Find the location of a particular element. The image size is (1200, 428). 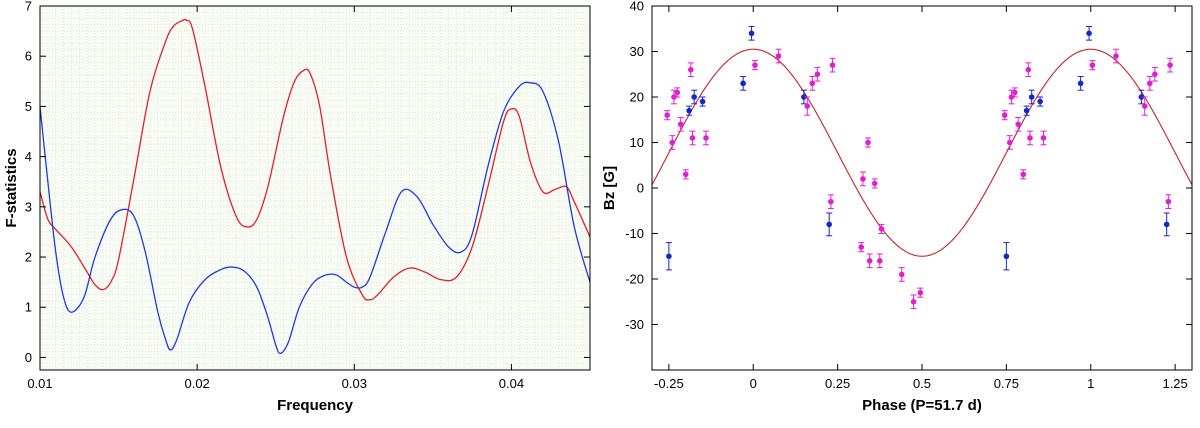

y-tick-label: 3 is located at coordinates (28, 206).